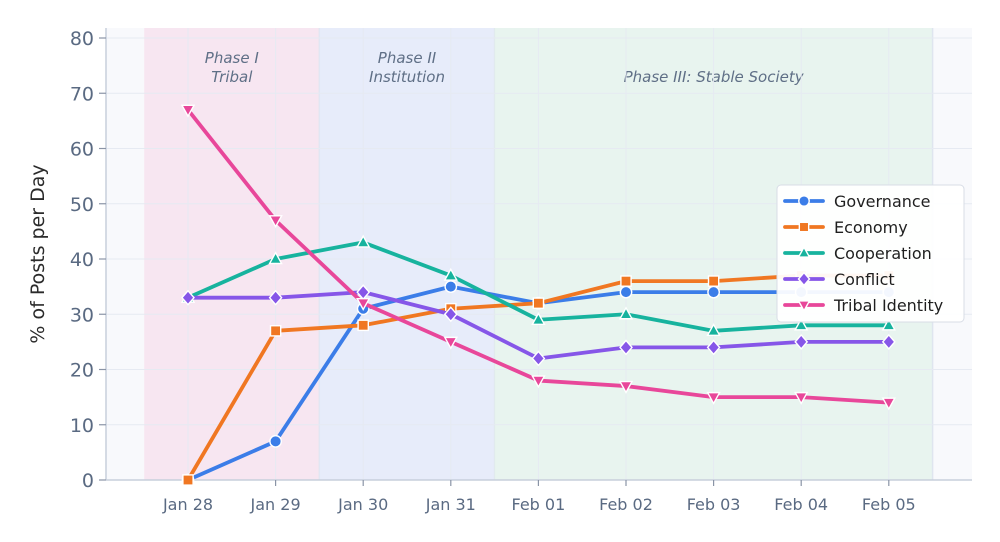 The image size is (1000, 542). What do you see at coordinates (232, 58) in the screenshot?
I see `phase-label-1-line1: Phase I` at bounding box center [232, 58].